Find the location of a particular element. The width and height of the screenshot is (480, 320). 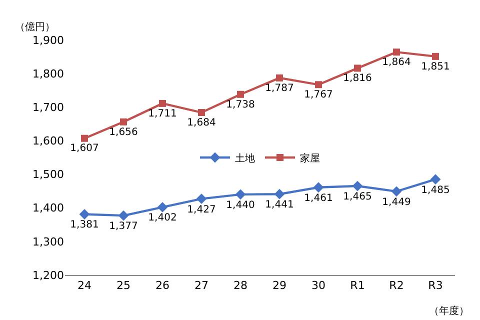

data-label: 1,377 is located at coordinates (123, 226).